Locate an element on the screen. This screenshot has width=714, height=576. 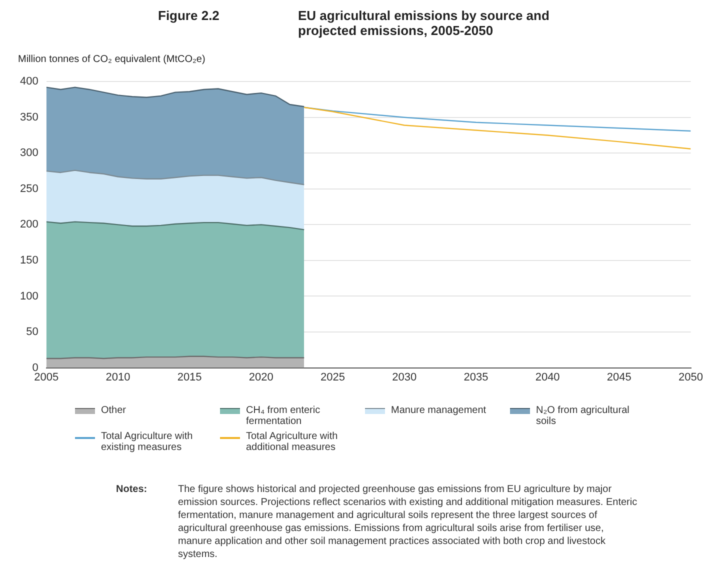
y-tick-label: 200 is located at coordinates (29, 224).